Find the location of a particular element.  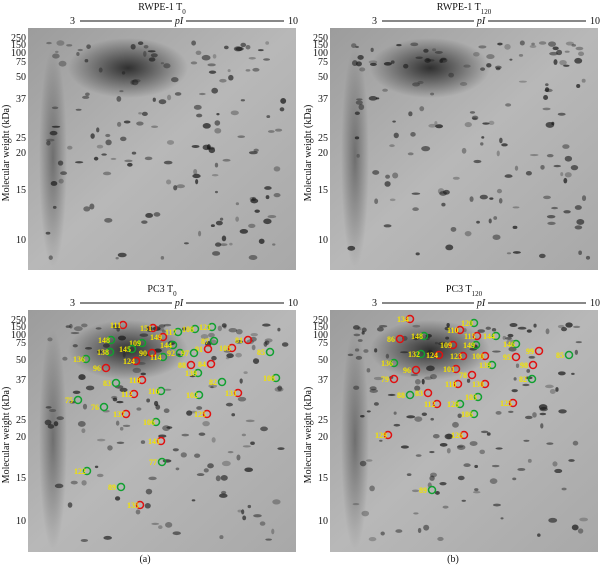

spot-label: 88 is located at coordinates (401, 395).